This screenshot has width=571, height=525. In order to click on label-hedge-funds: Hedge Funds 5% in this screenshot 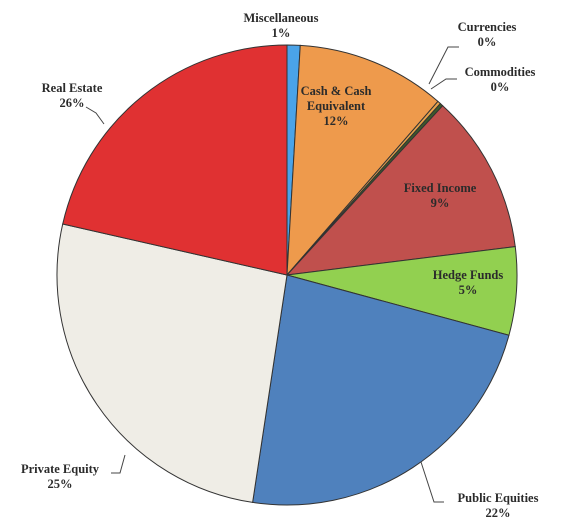, I will do `click(468, 282)`.